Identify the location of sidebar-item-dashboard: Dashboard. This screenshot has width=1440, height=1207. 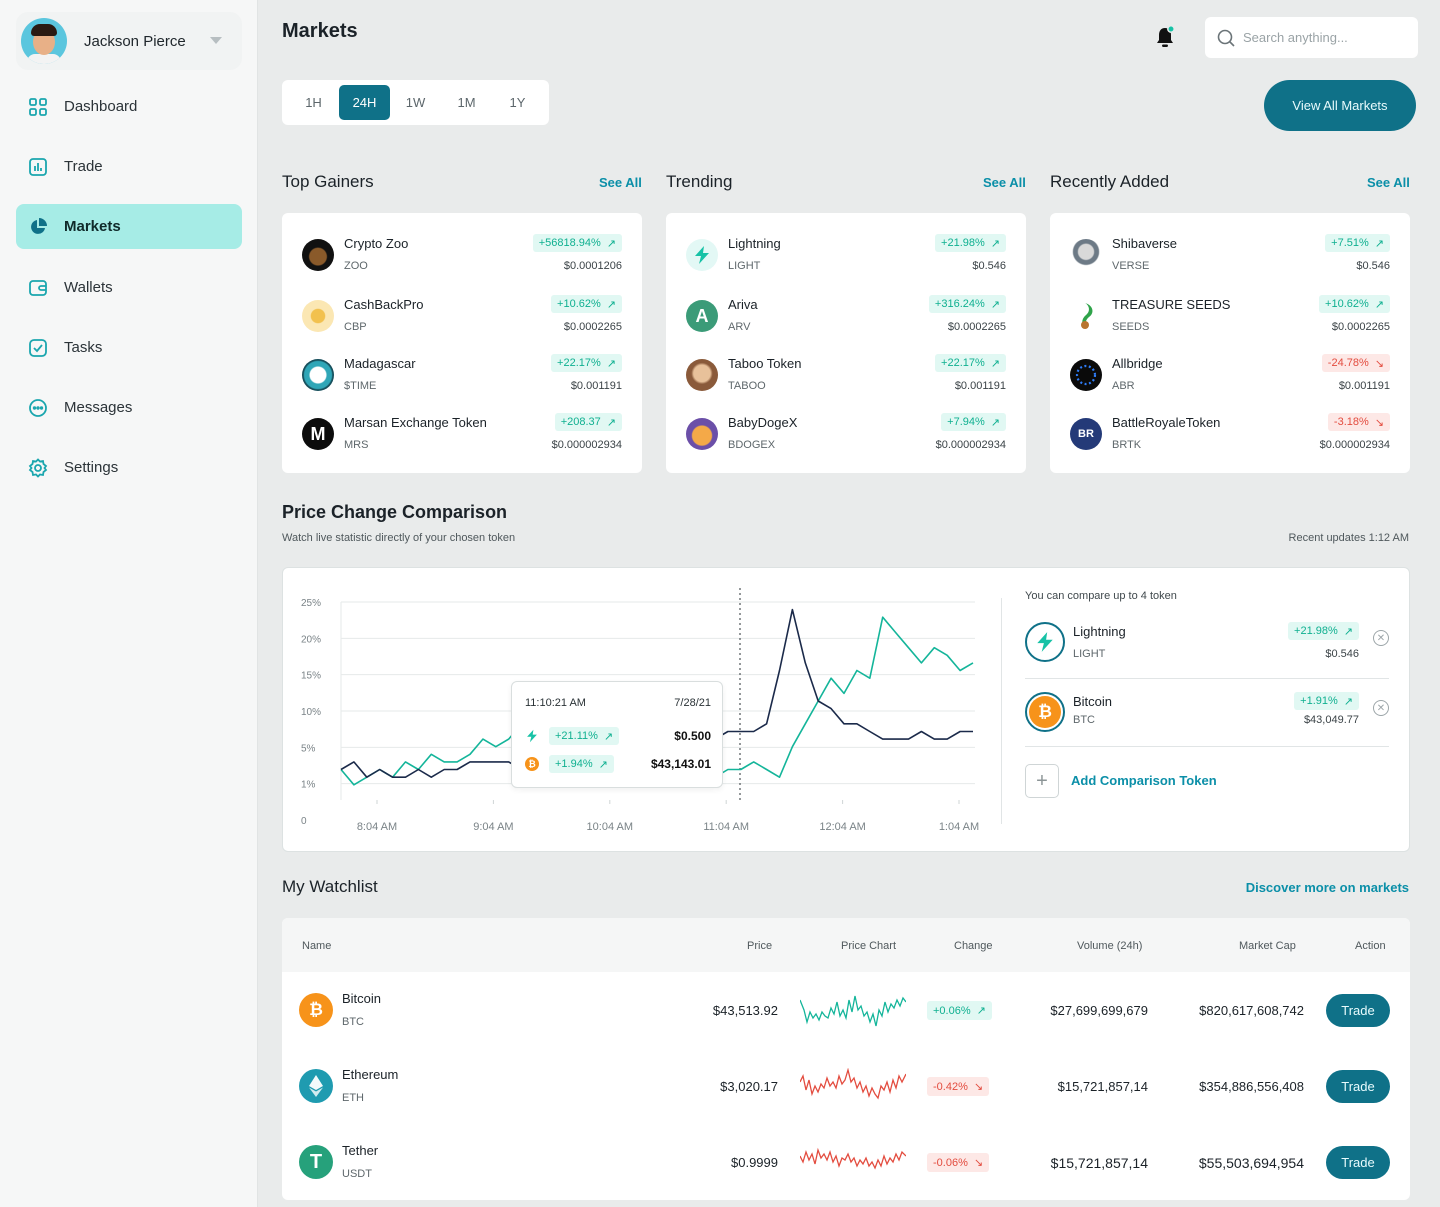
(129, 106).